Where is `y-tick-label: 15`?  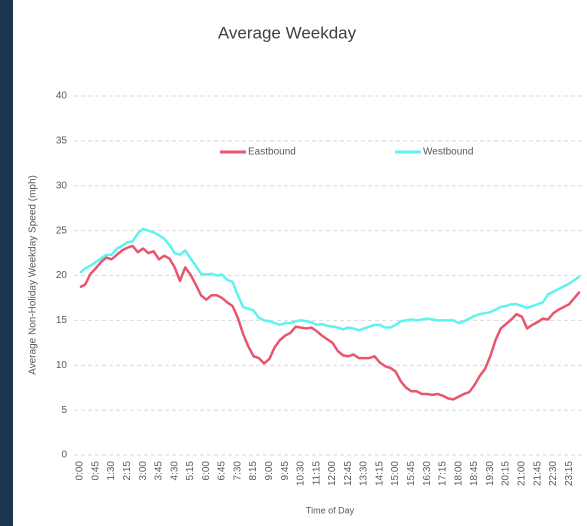
y-tick-label: 15 is located at coordinates (62, 320).